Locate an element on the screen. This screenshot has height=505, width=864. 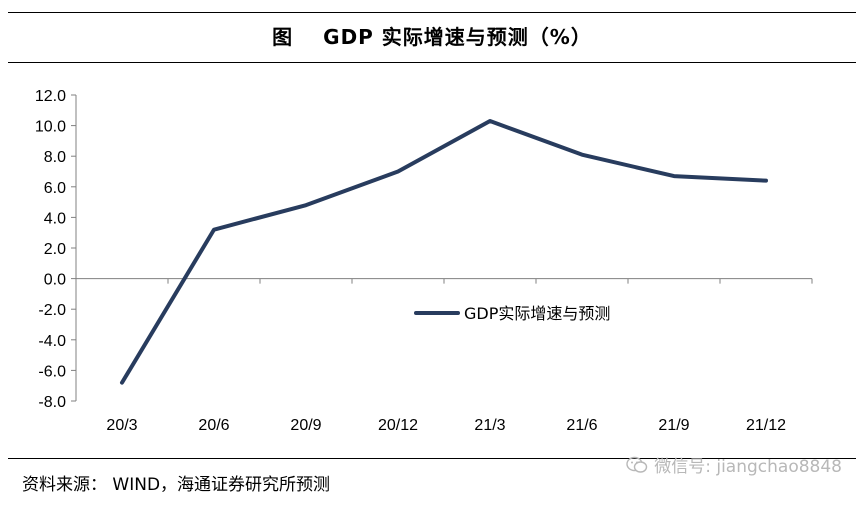
x-tick-label: 21/3 is located at coordinates (489, 425).